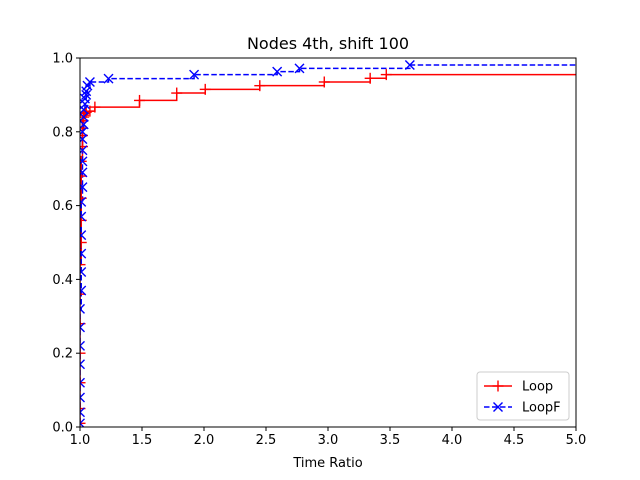 This screenshot has width=640, height=480. Describe the element at coordinates (142, 440) in the screenshot. I see `x-tick-label: 1.5` at that location.